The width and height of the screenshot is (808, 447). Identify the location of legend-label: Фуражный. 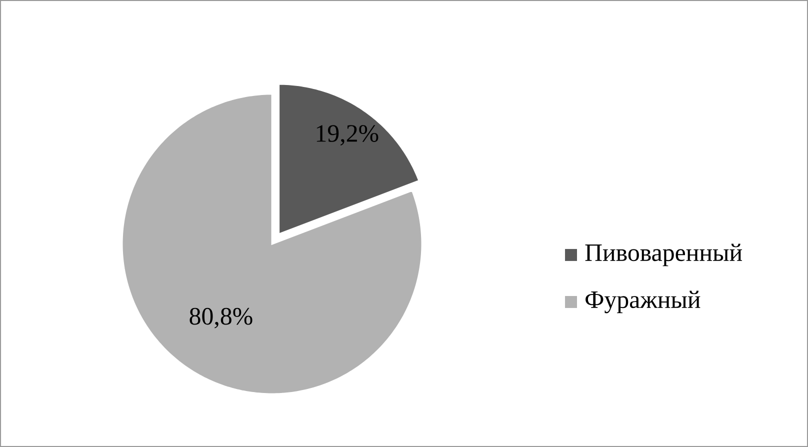
(643, 302).